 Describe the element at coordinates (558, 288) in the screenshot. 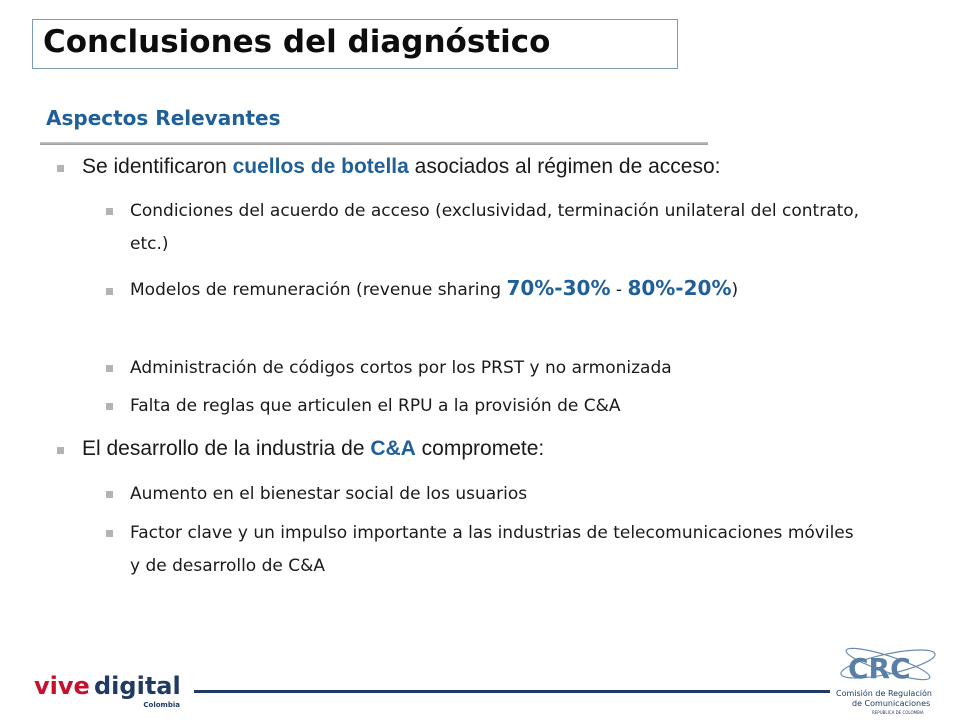

I see `highlight-percentage: 70%-30%` at that location.